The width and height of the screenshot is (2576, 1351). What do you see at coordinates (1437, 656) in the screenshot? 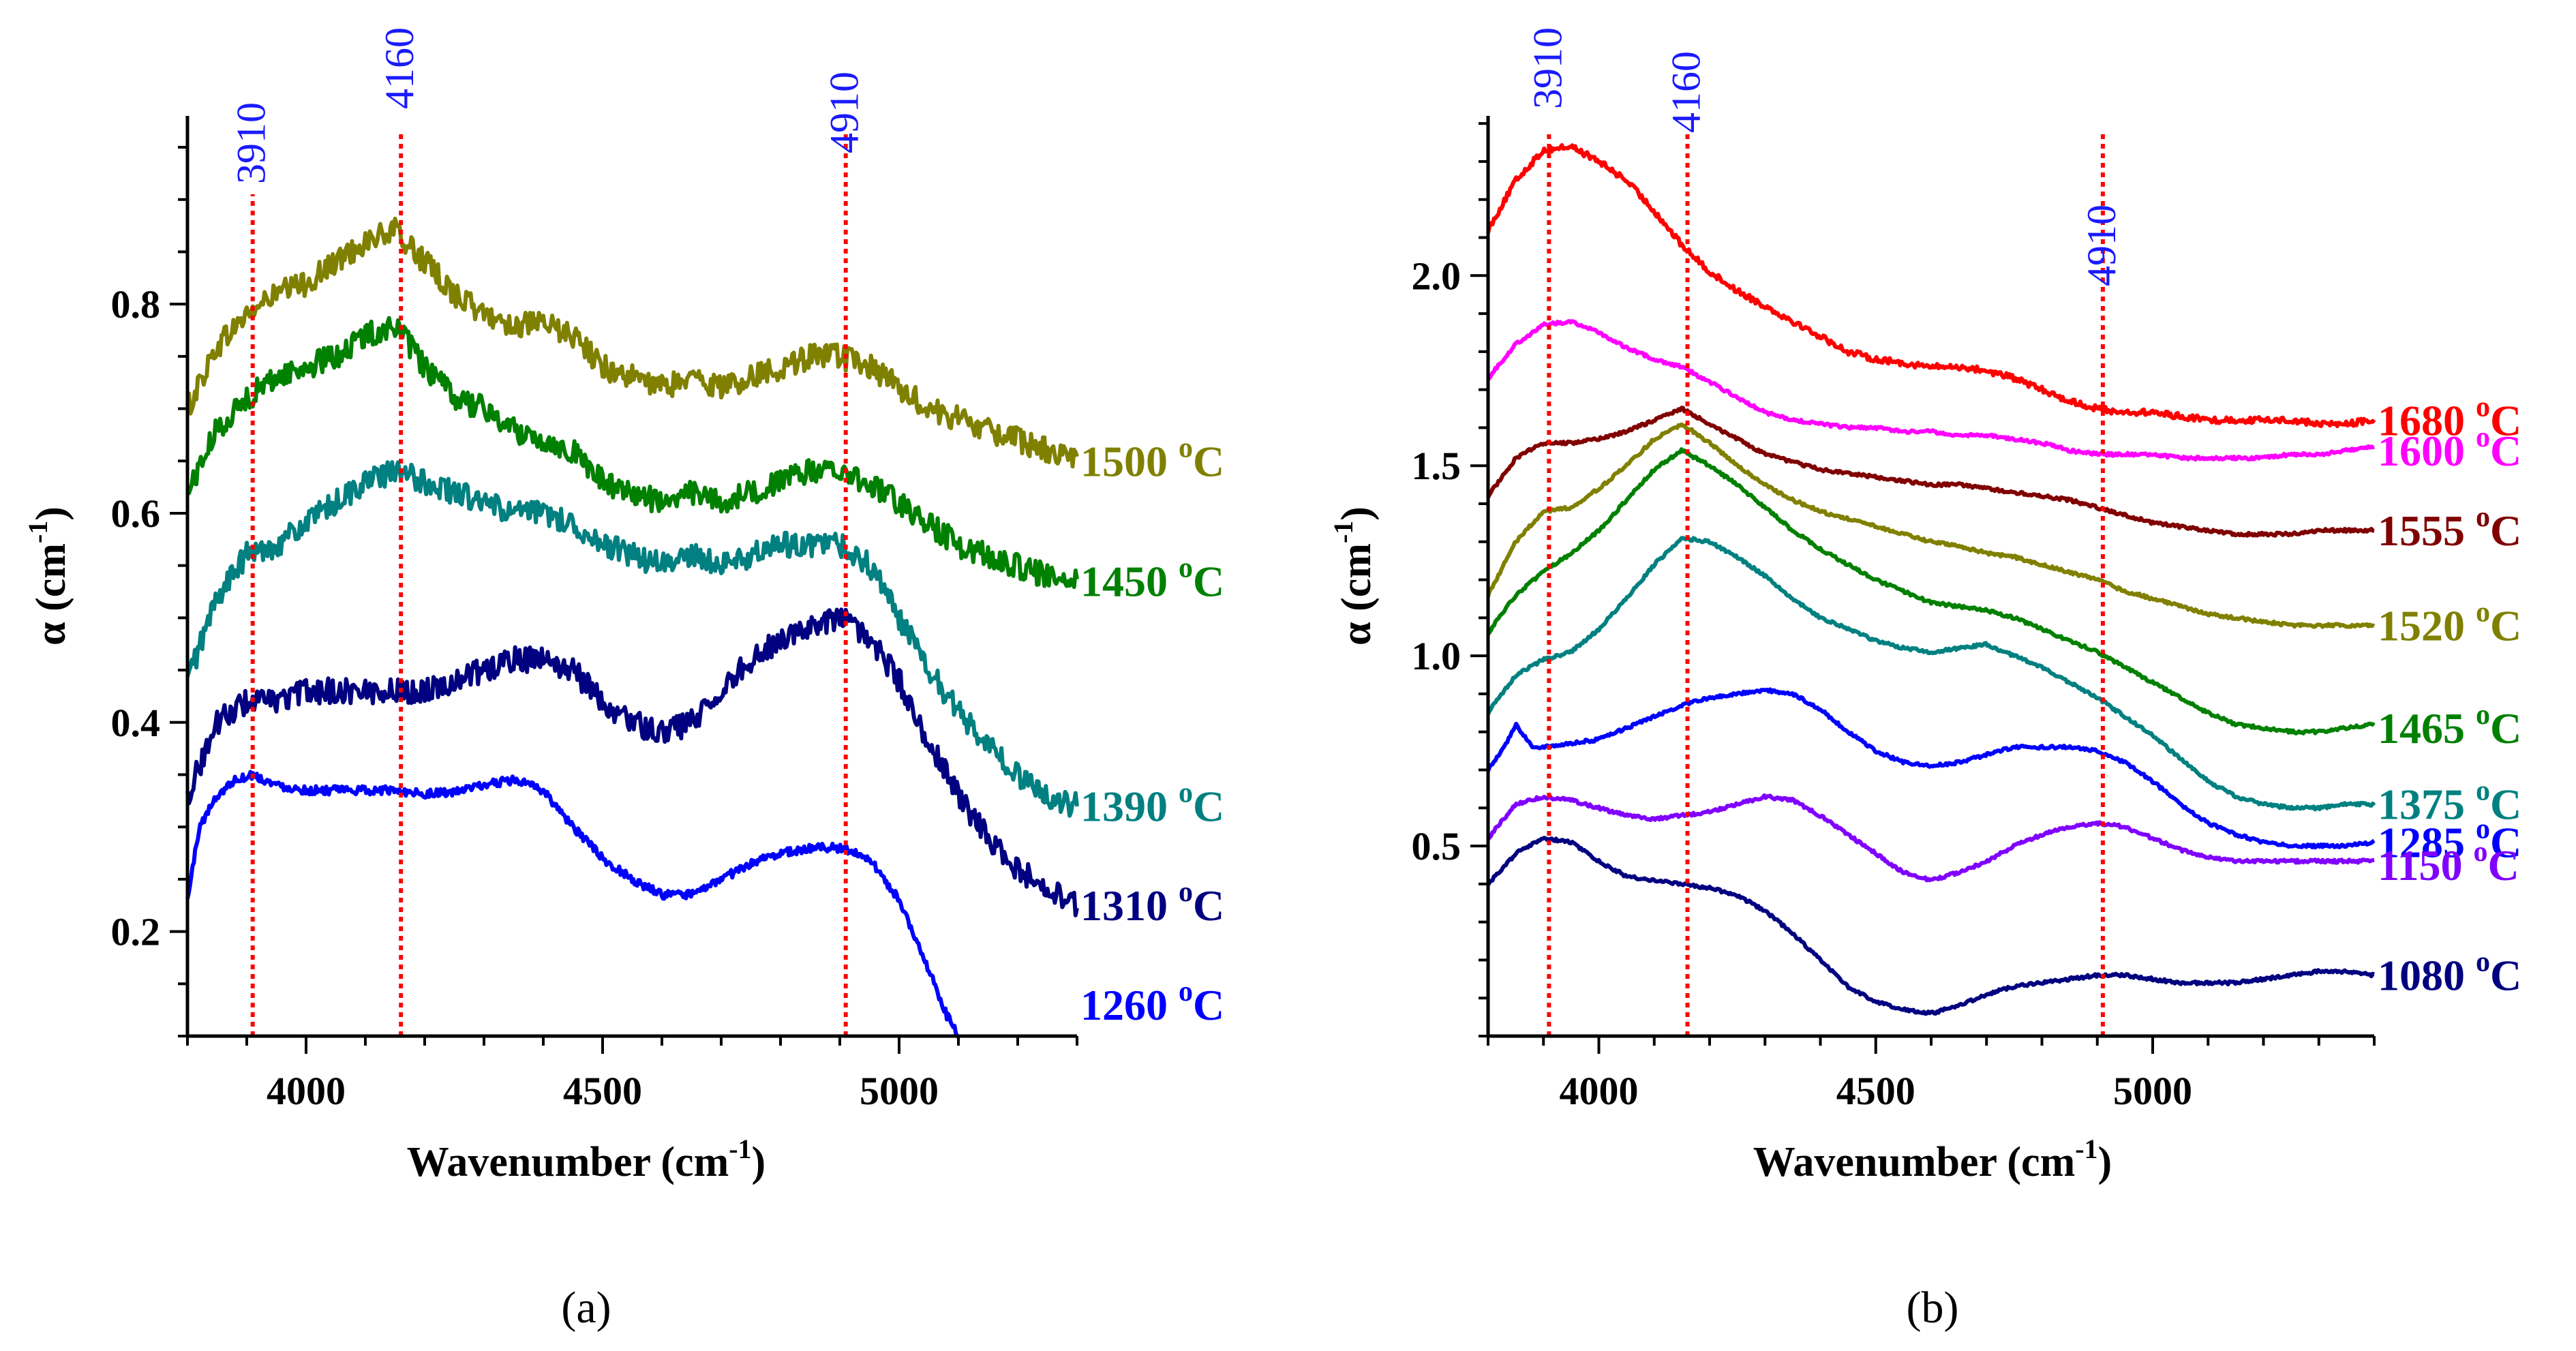
I see `y-tick-label: 1.0` at bounding box center [1437, 656].